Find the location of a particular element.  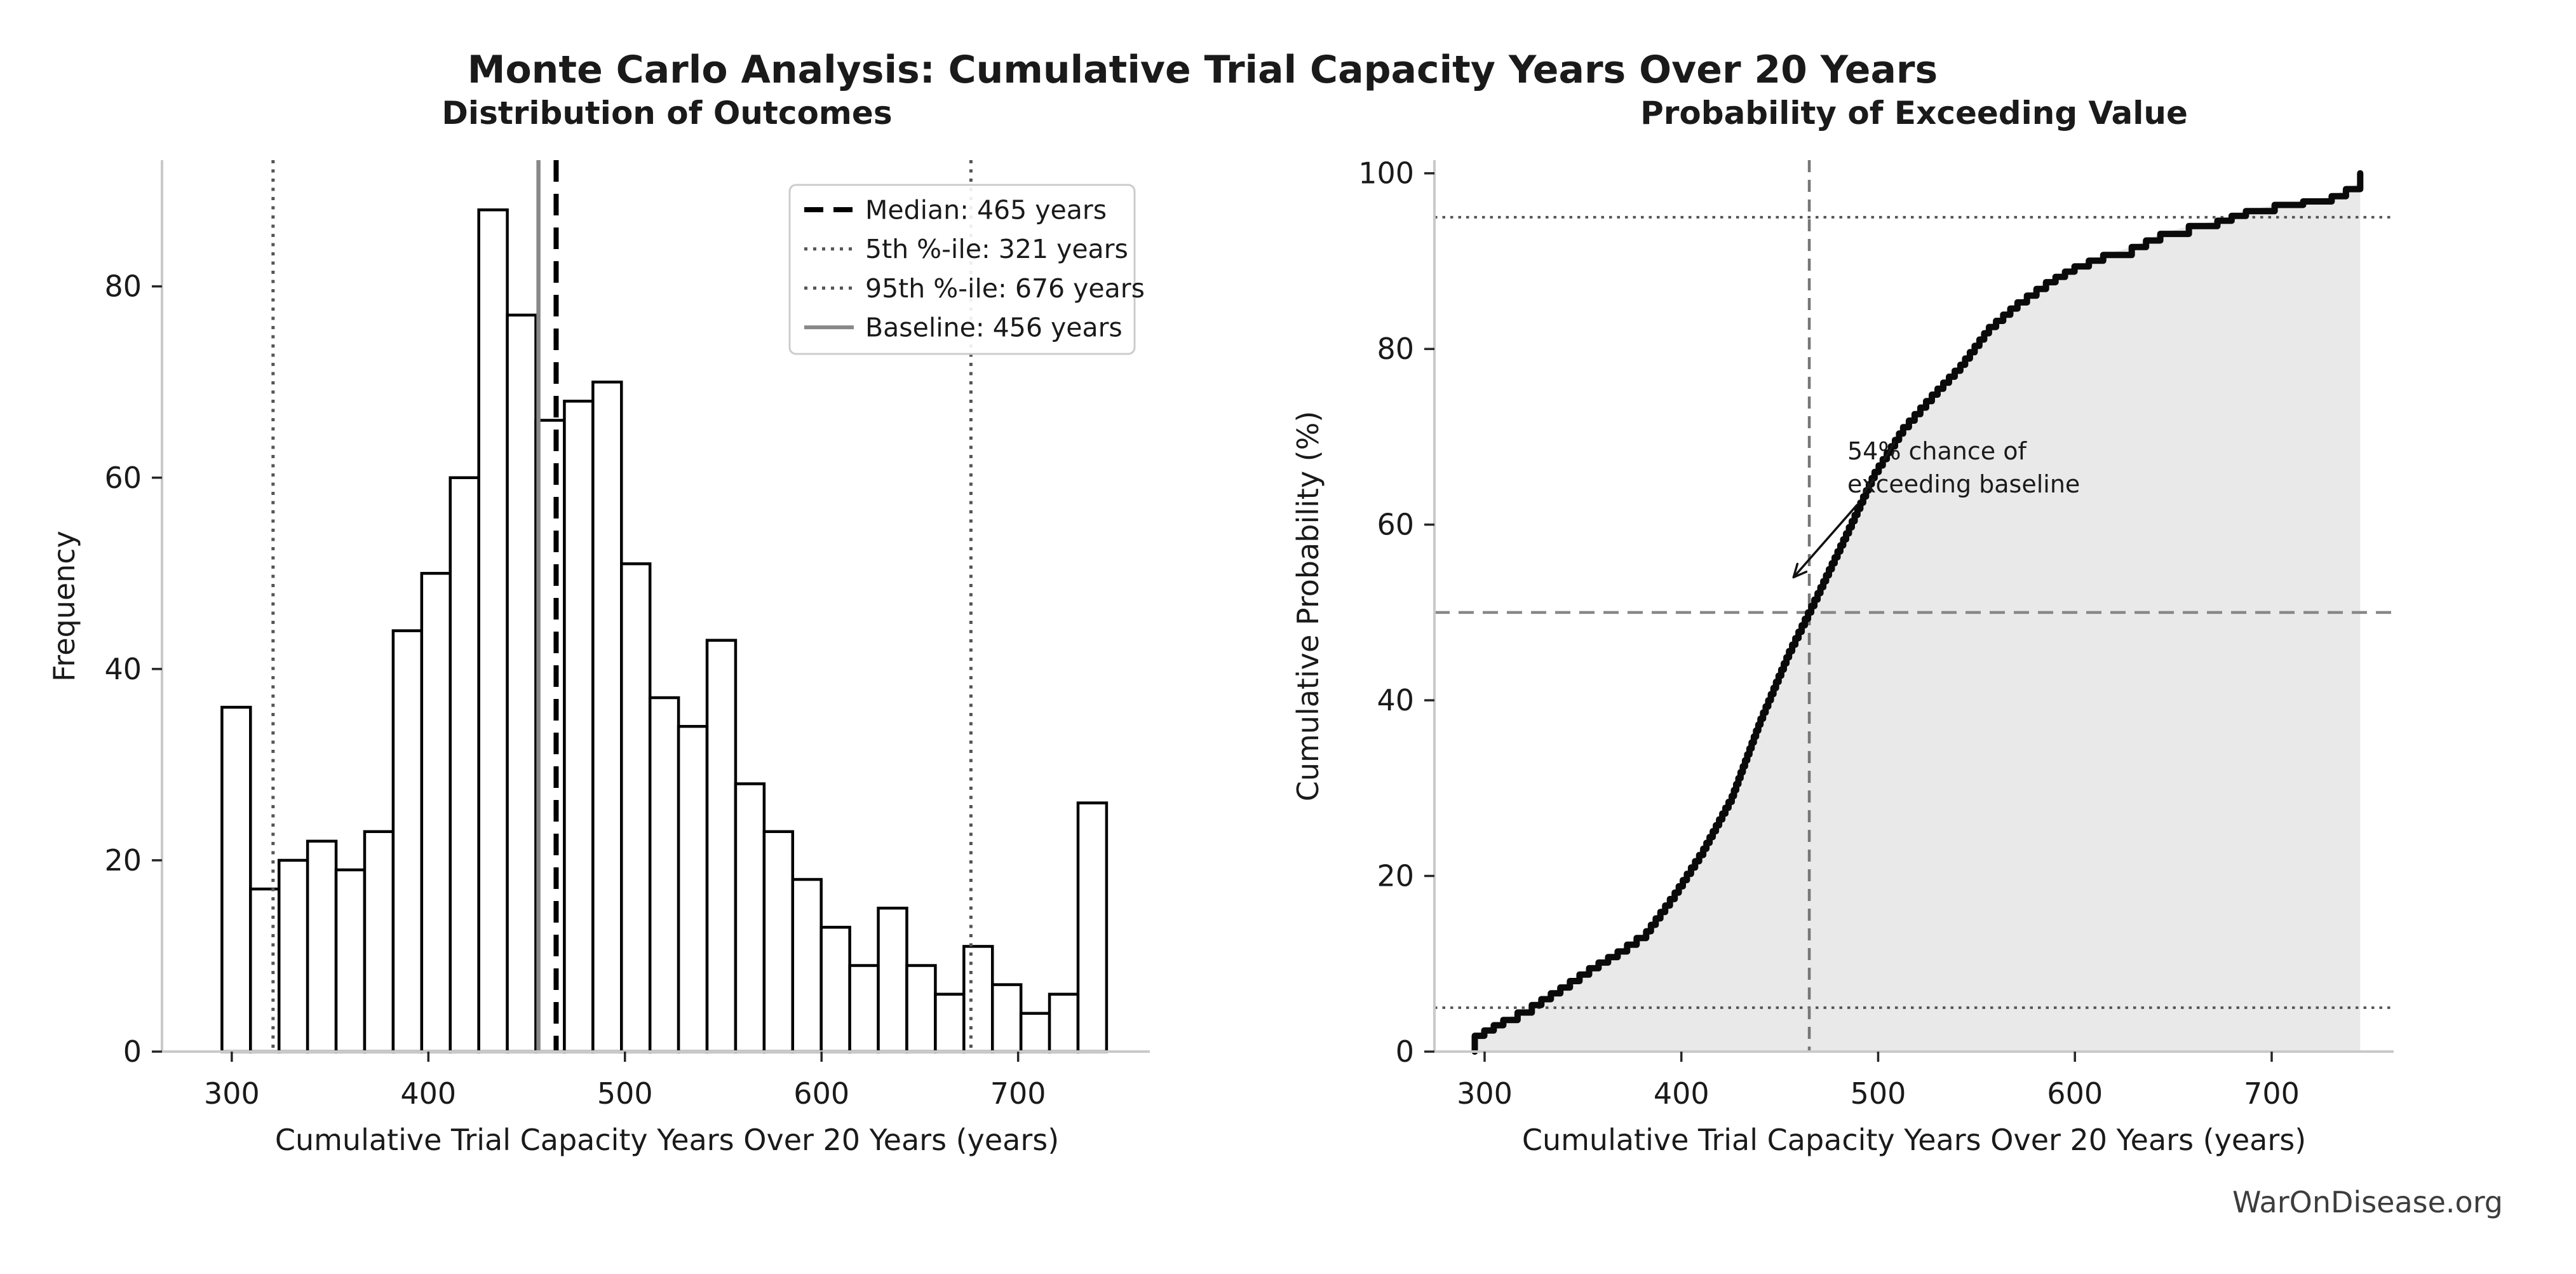

left-y-axis-label: Frequency is located at coordinates (64, 606).